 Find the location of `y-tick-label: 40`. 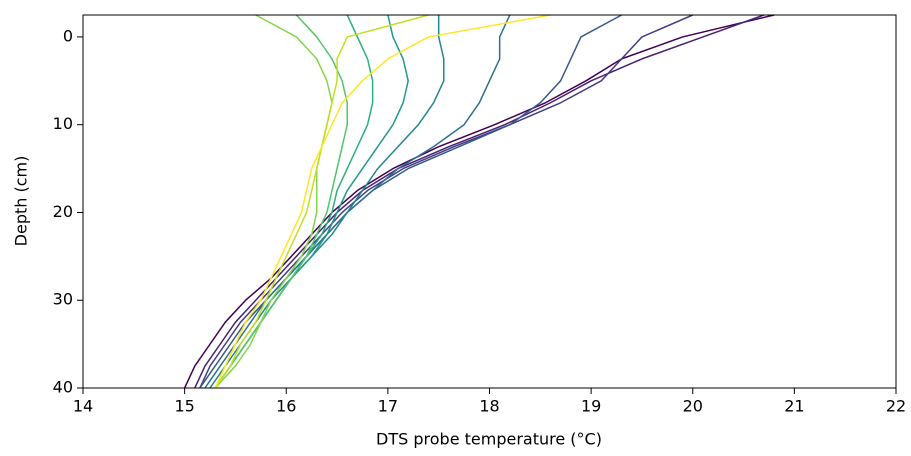

y-tick-label: 40 is located at coordinates (63, 387).